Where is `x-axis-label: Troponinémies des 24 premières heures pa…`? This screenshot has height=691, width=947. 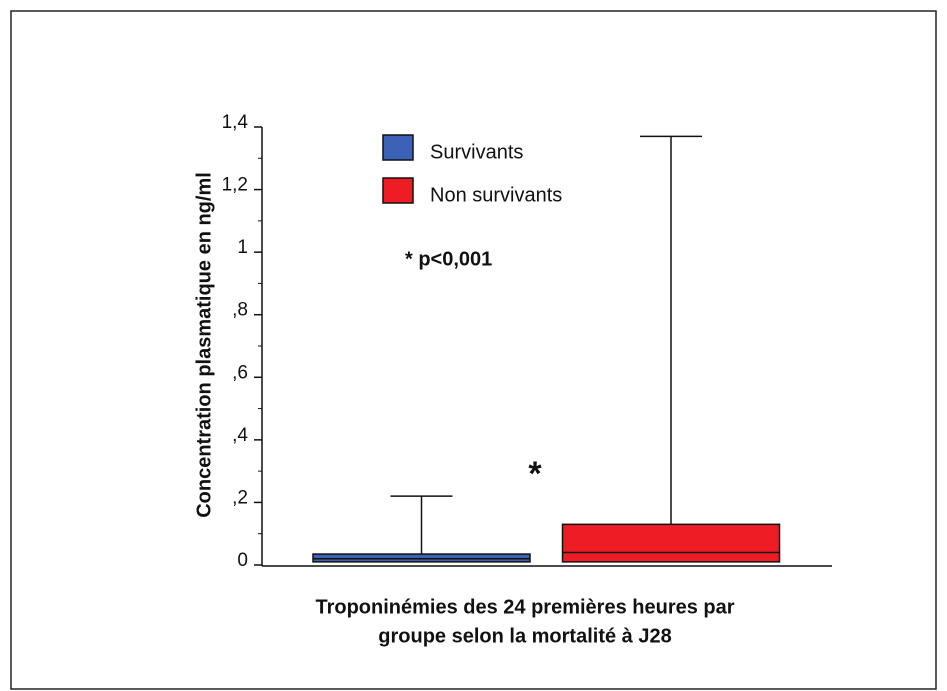
x-axis-label: Troponinémies des 24 premières heures pa… is located at coordinates (524, 607).